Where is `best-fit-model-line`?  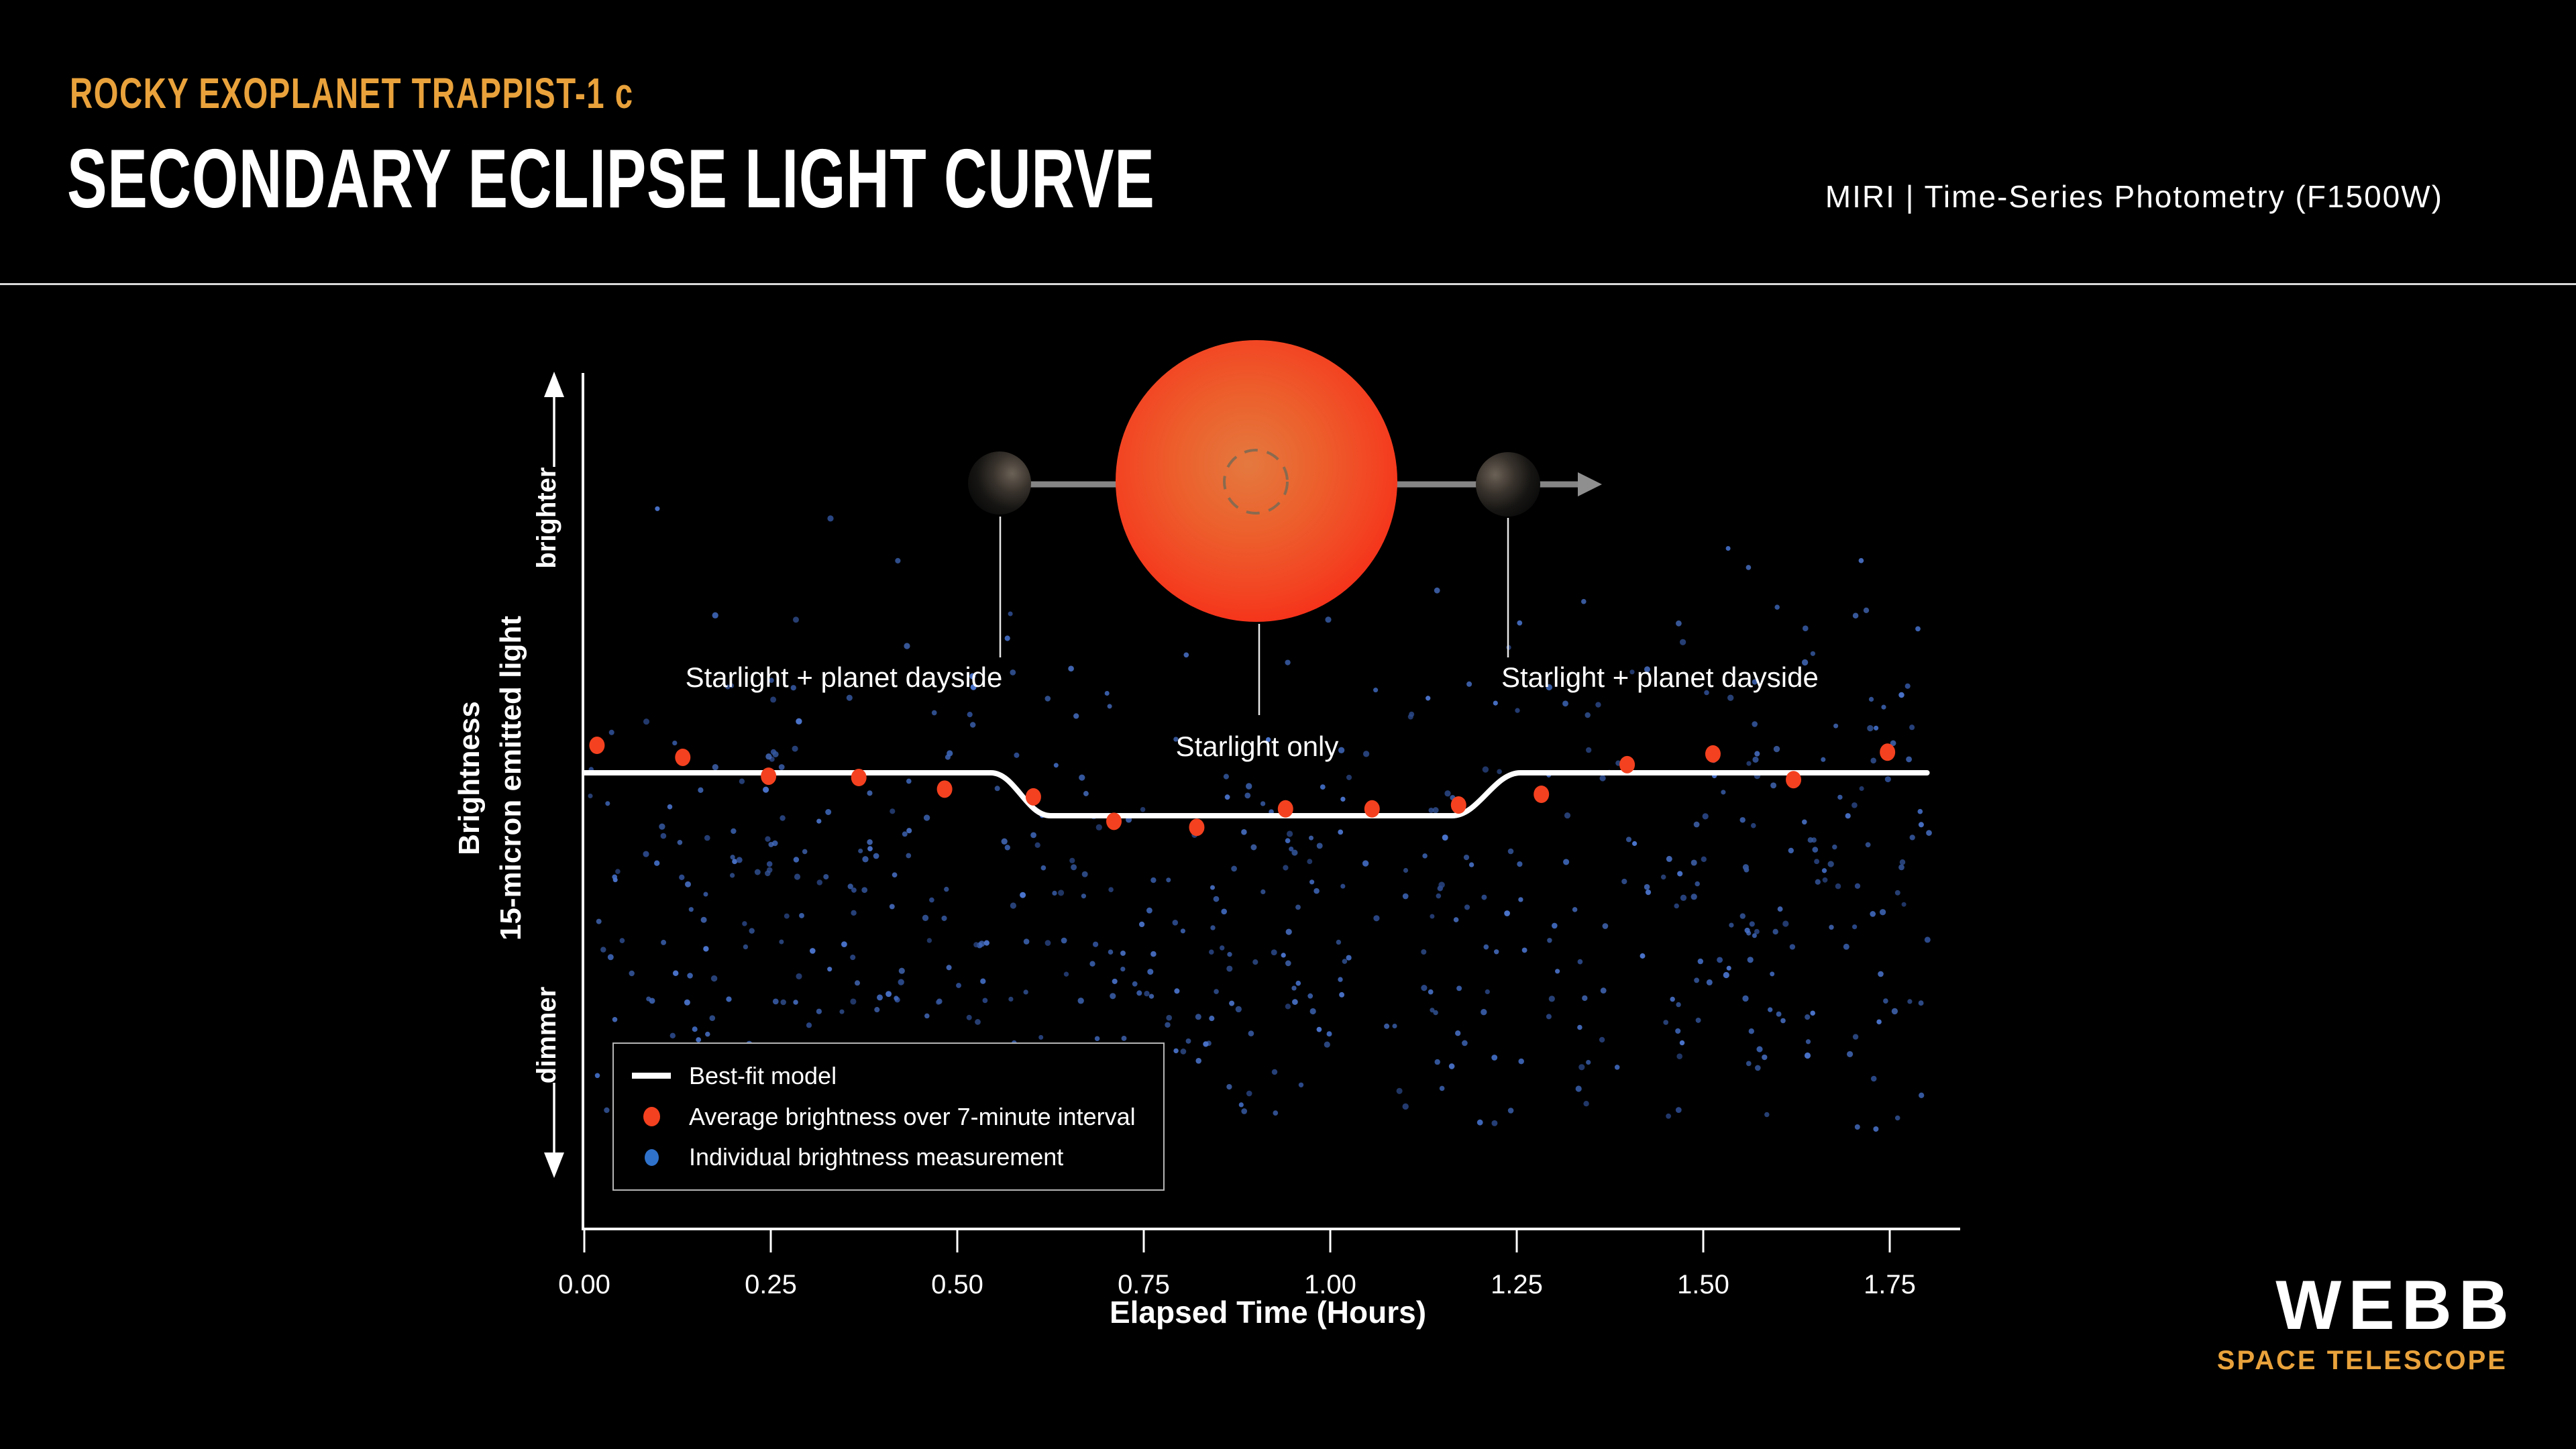
best-fit-model-line is located at coordinates (1256, 794).